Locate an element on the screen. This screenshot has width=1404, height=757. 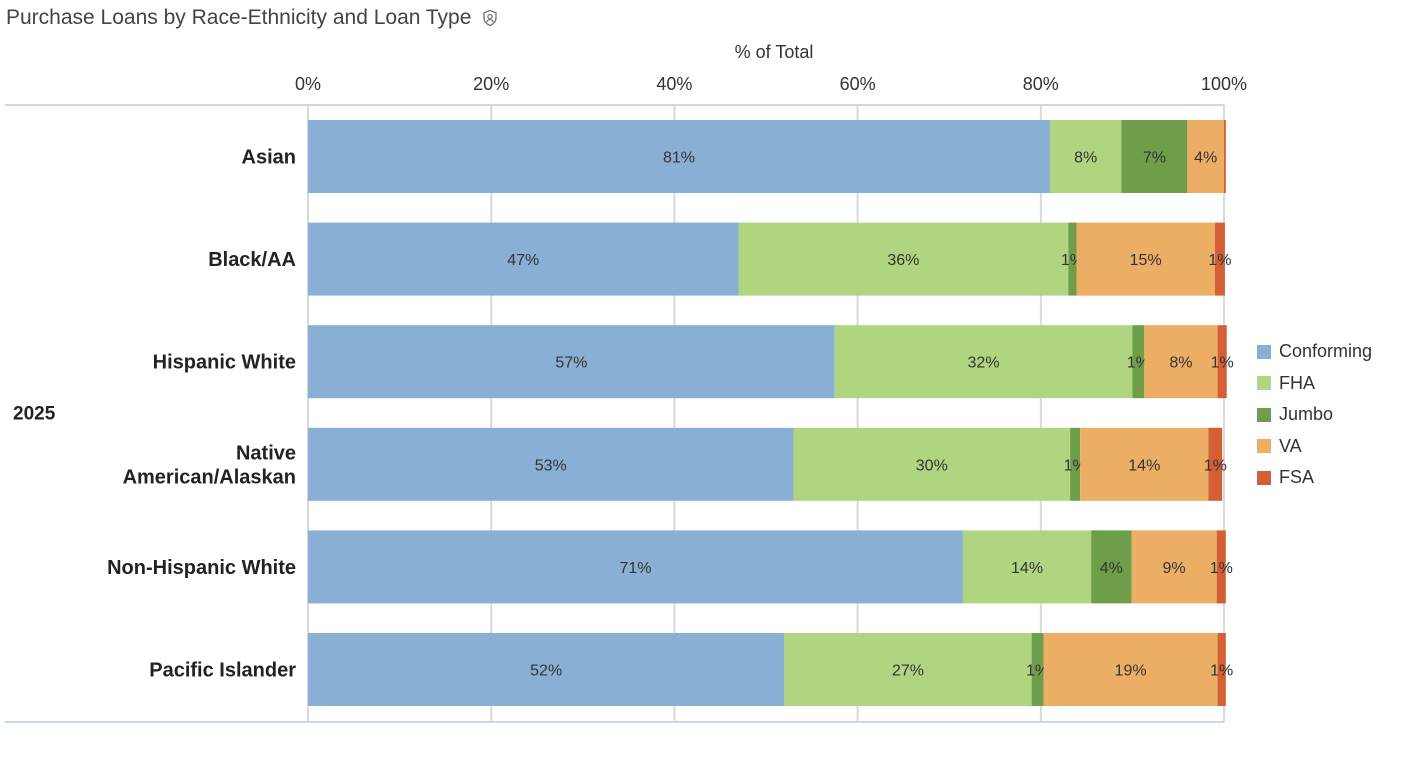
x-tick-label: 40% is located at coordinates (674, 84).